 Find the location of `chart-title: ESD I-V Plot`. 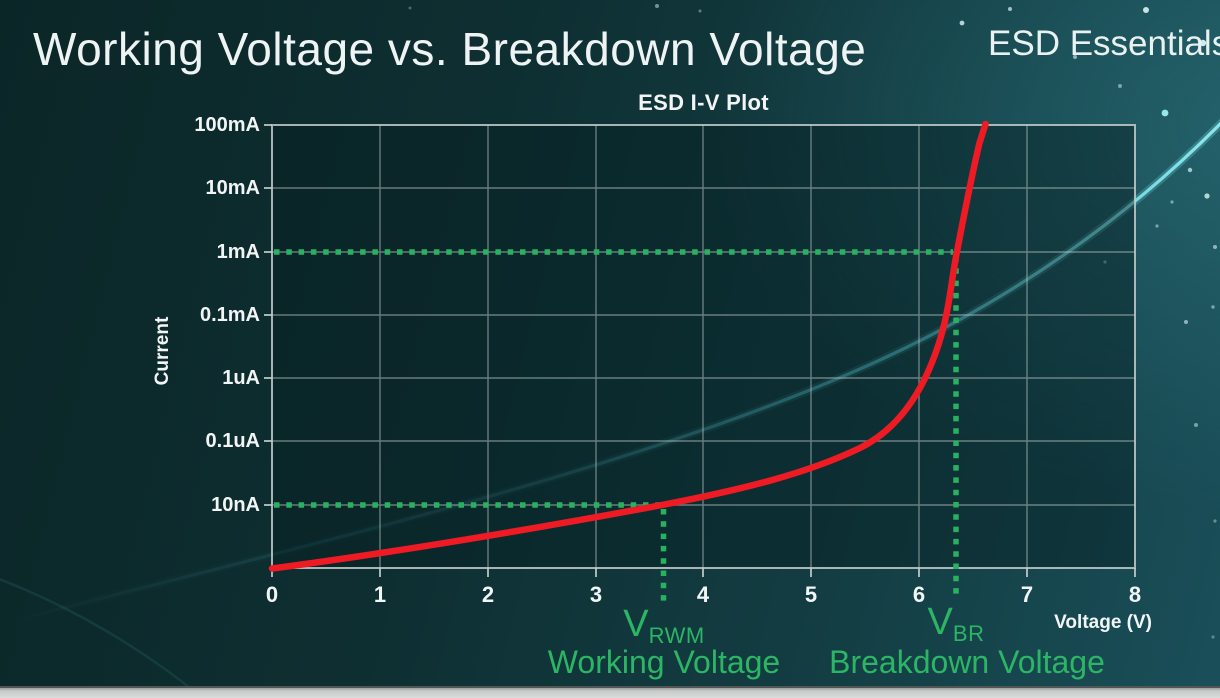

chart-title: ESD I-V Plot is located at coordinates (703, 102).